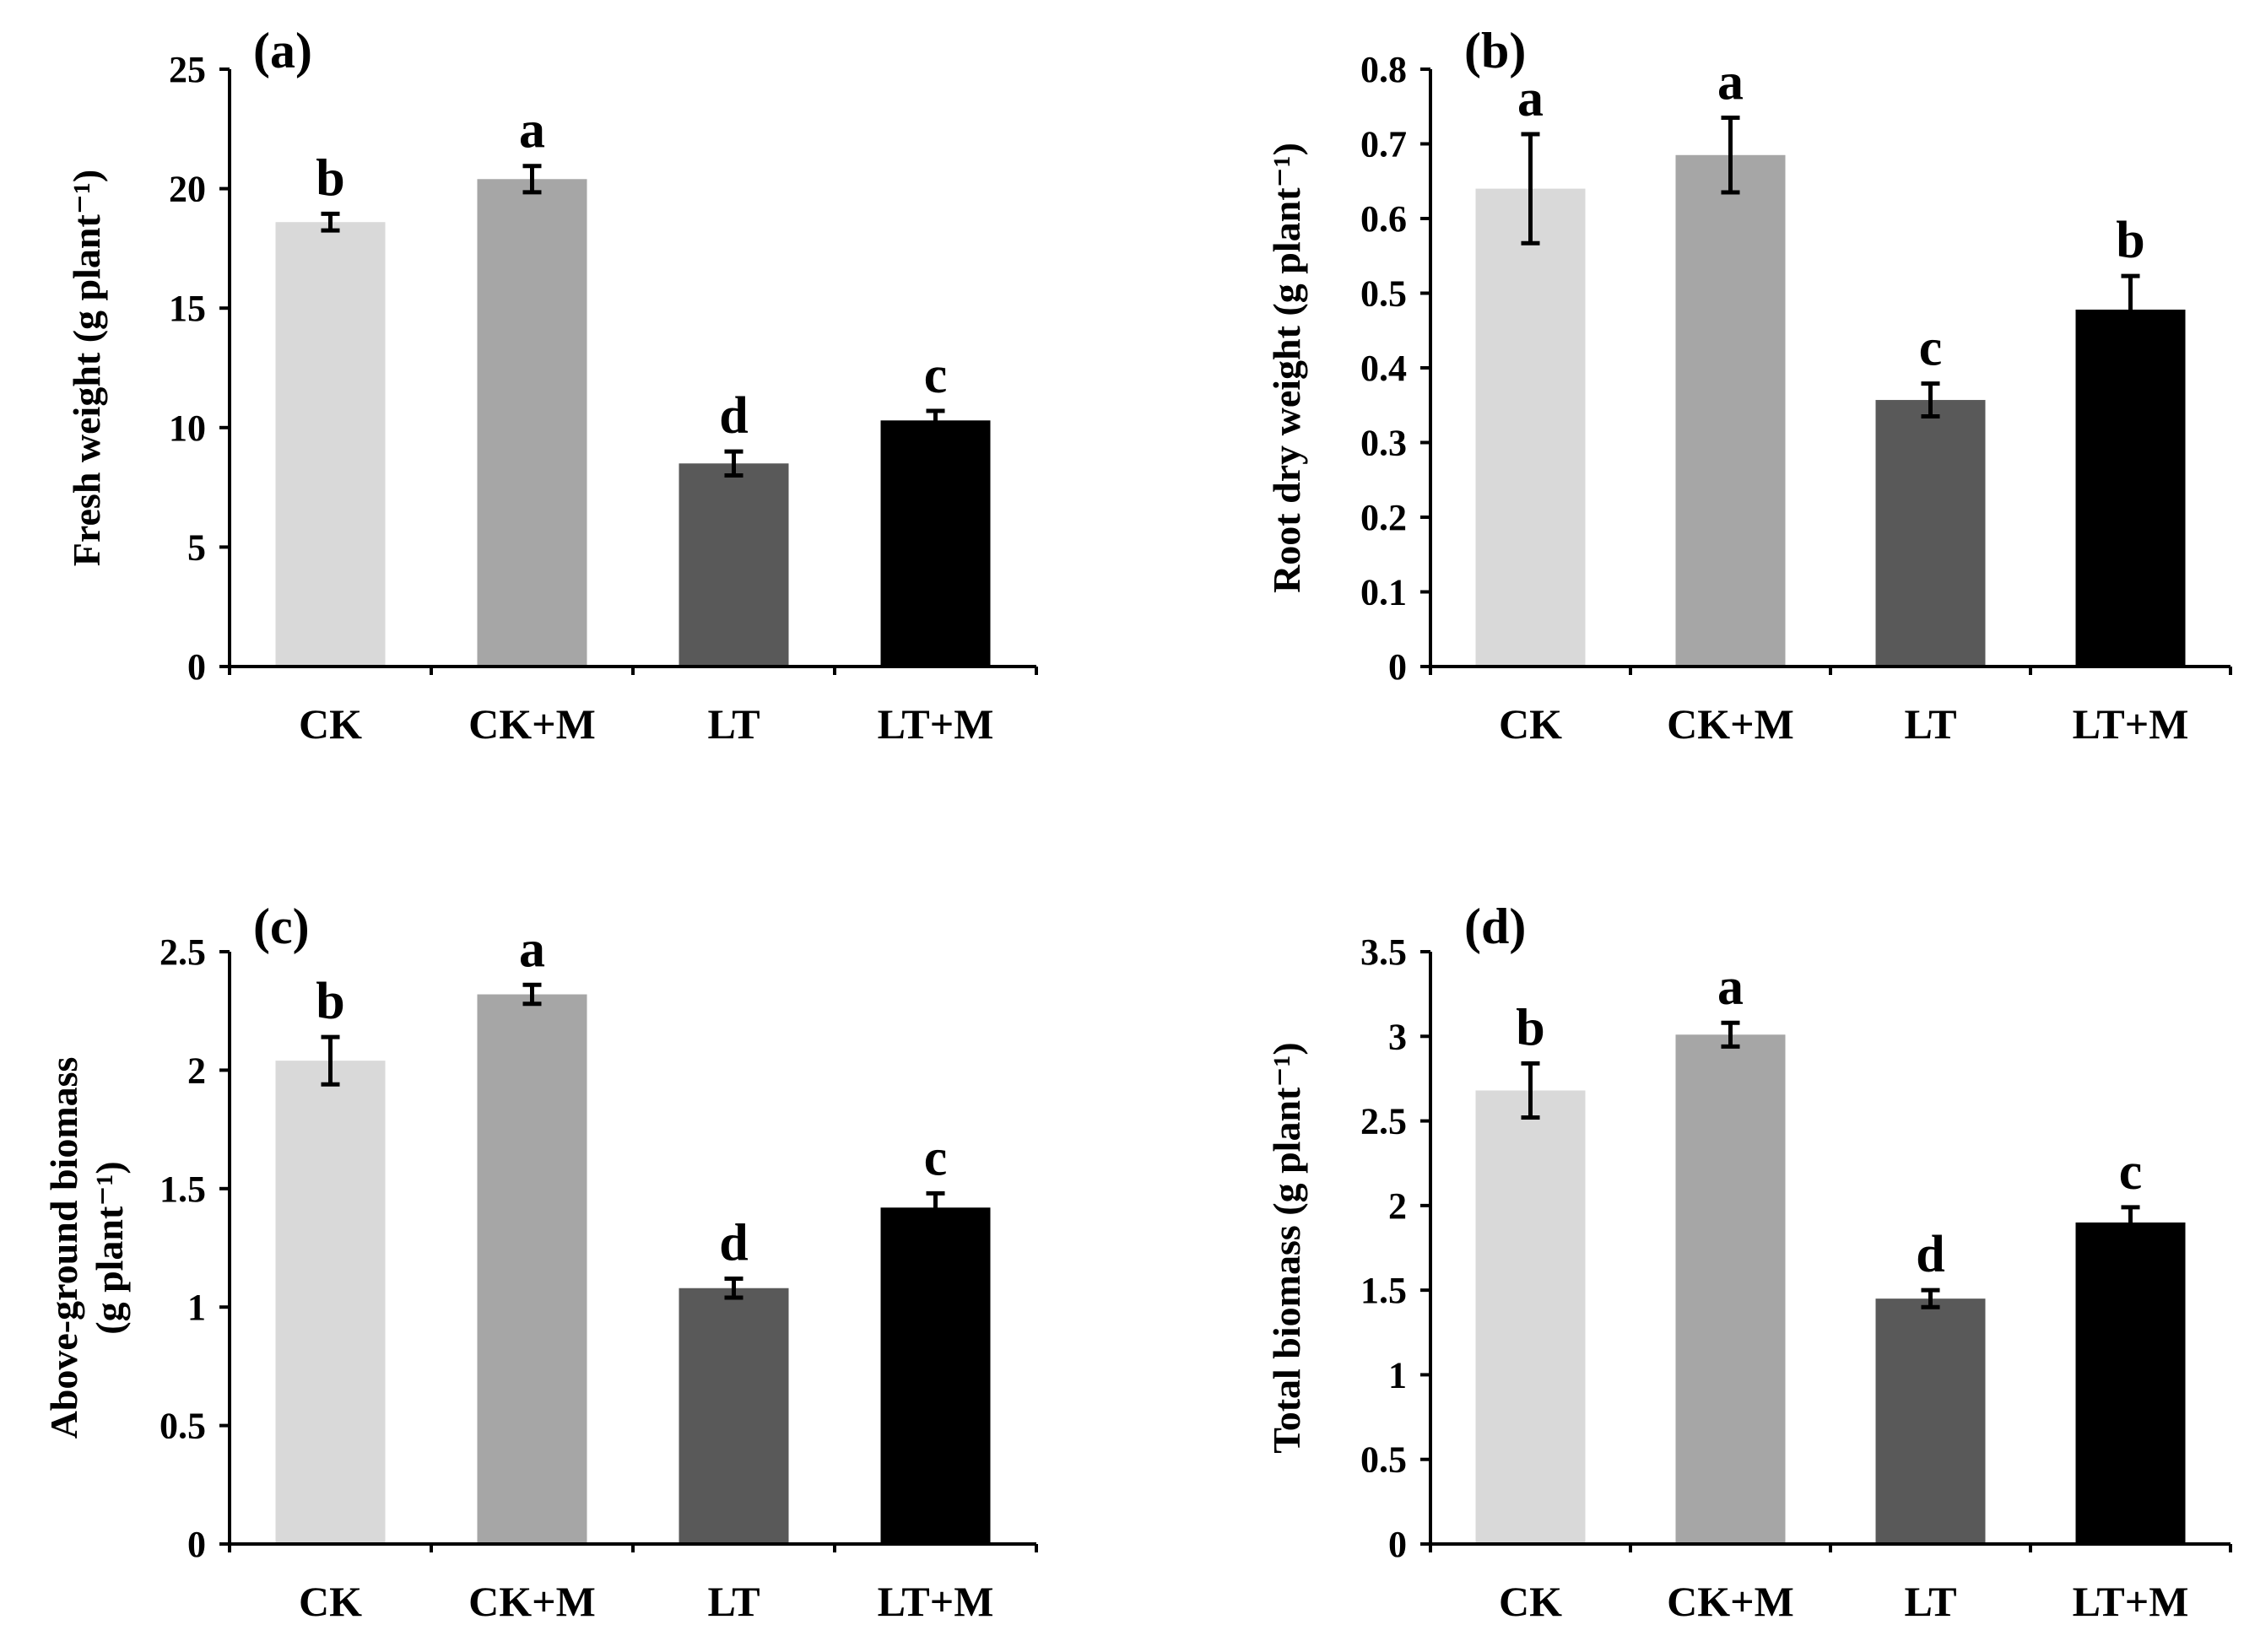 Image resolution: width=2244 pixels, height=1652 pixels. Describe the element at coordinates (197, 547) in the screenshot. I see `y-tick-label: 5` at that location.